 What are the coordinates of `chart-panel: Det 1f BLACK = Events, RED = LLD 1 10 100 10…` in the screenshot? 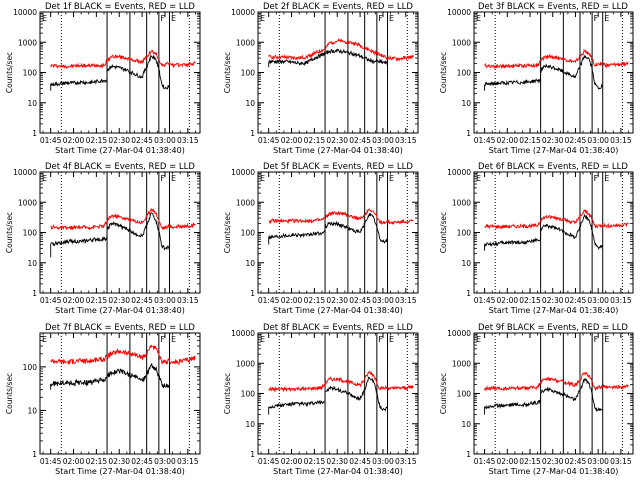 It's located at (103, 78).